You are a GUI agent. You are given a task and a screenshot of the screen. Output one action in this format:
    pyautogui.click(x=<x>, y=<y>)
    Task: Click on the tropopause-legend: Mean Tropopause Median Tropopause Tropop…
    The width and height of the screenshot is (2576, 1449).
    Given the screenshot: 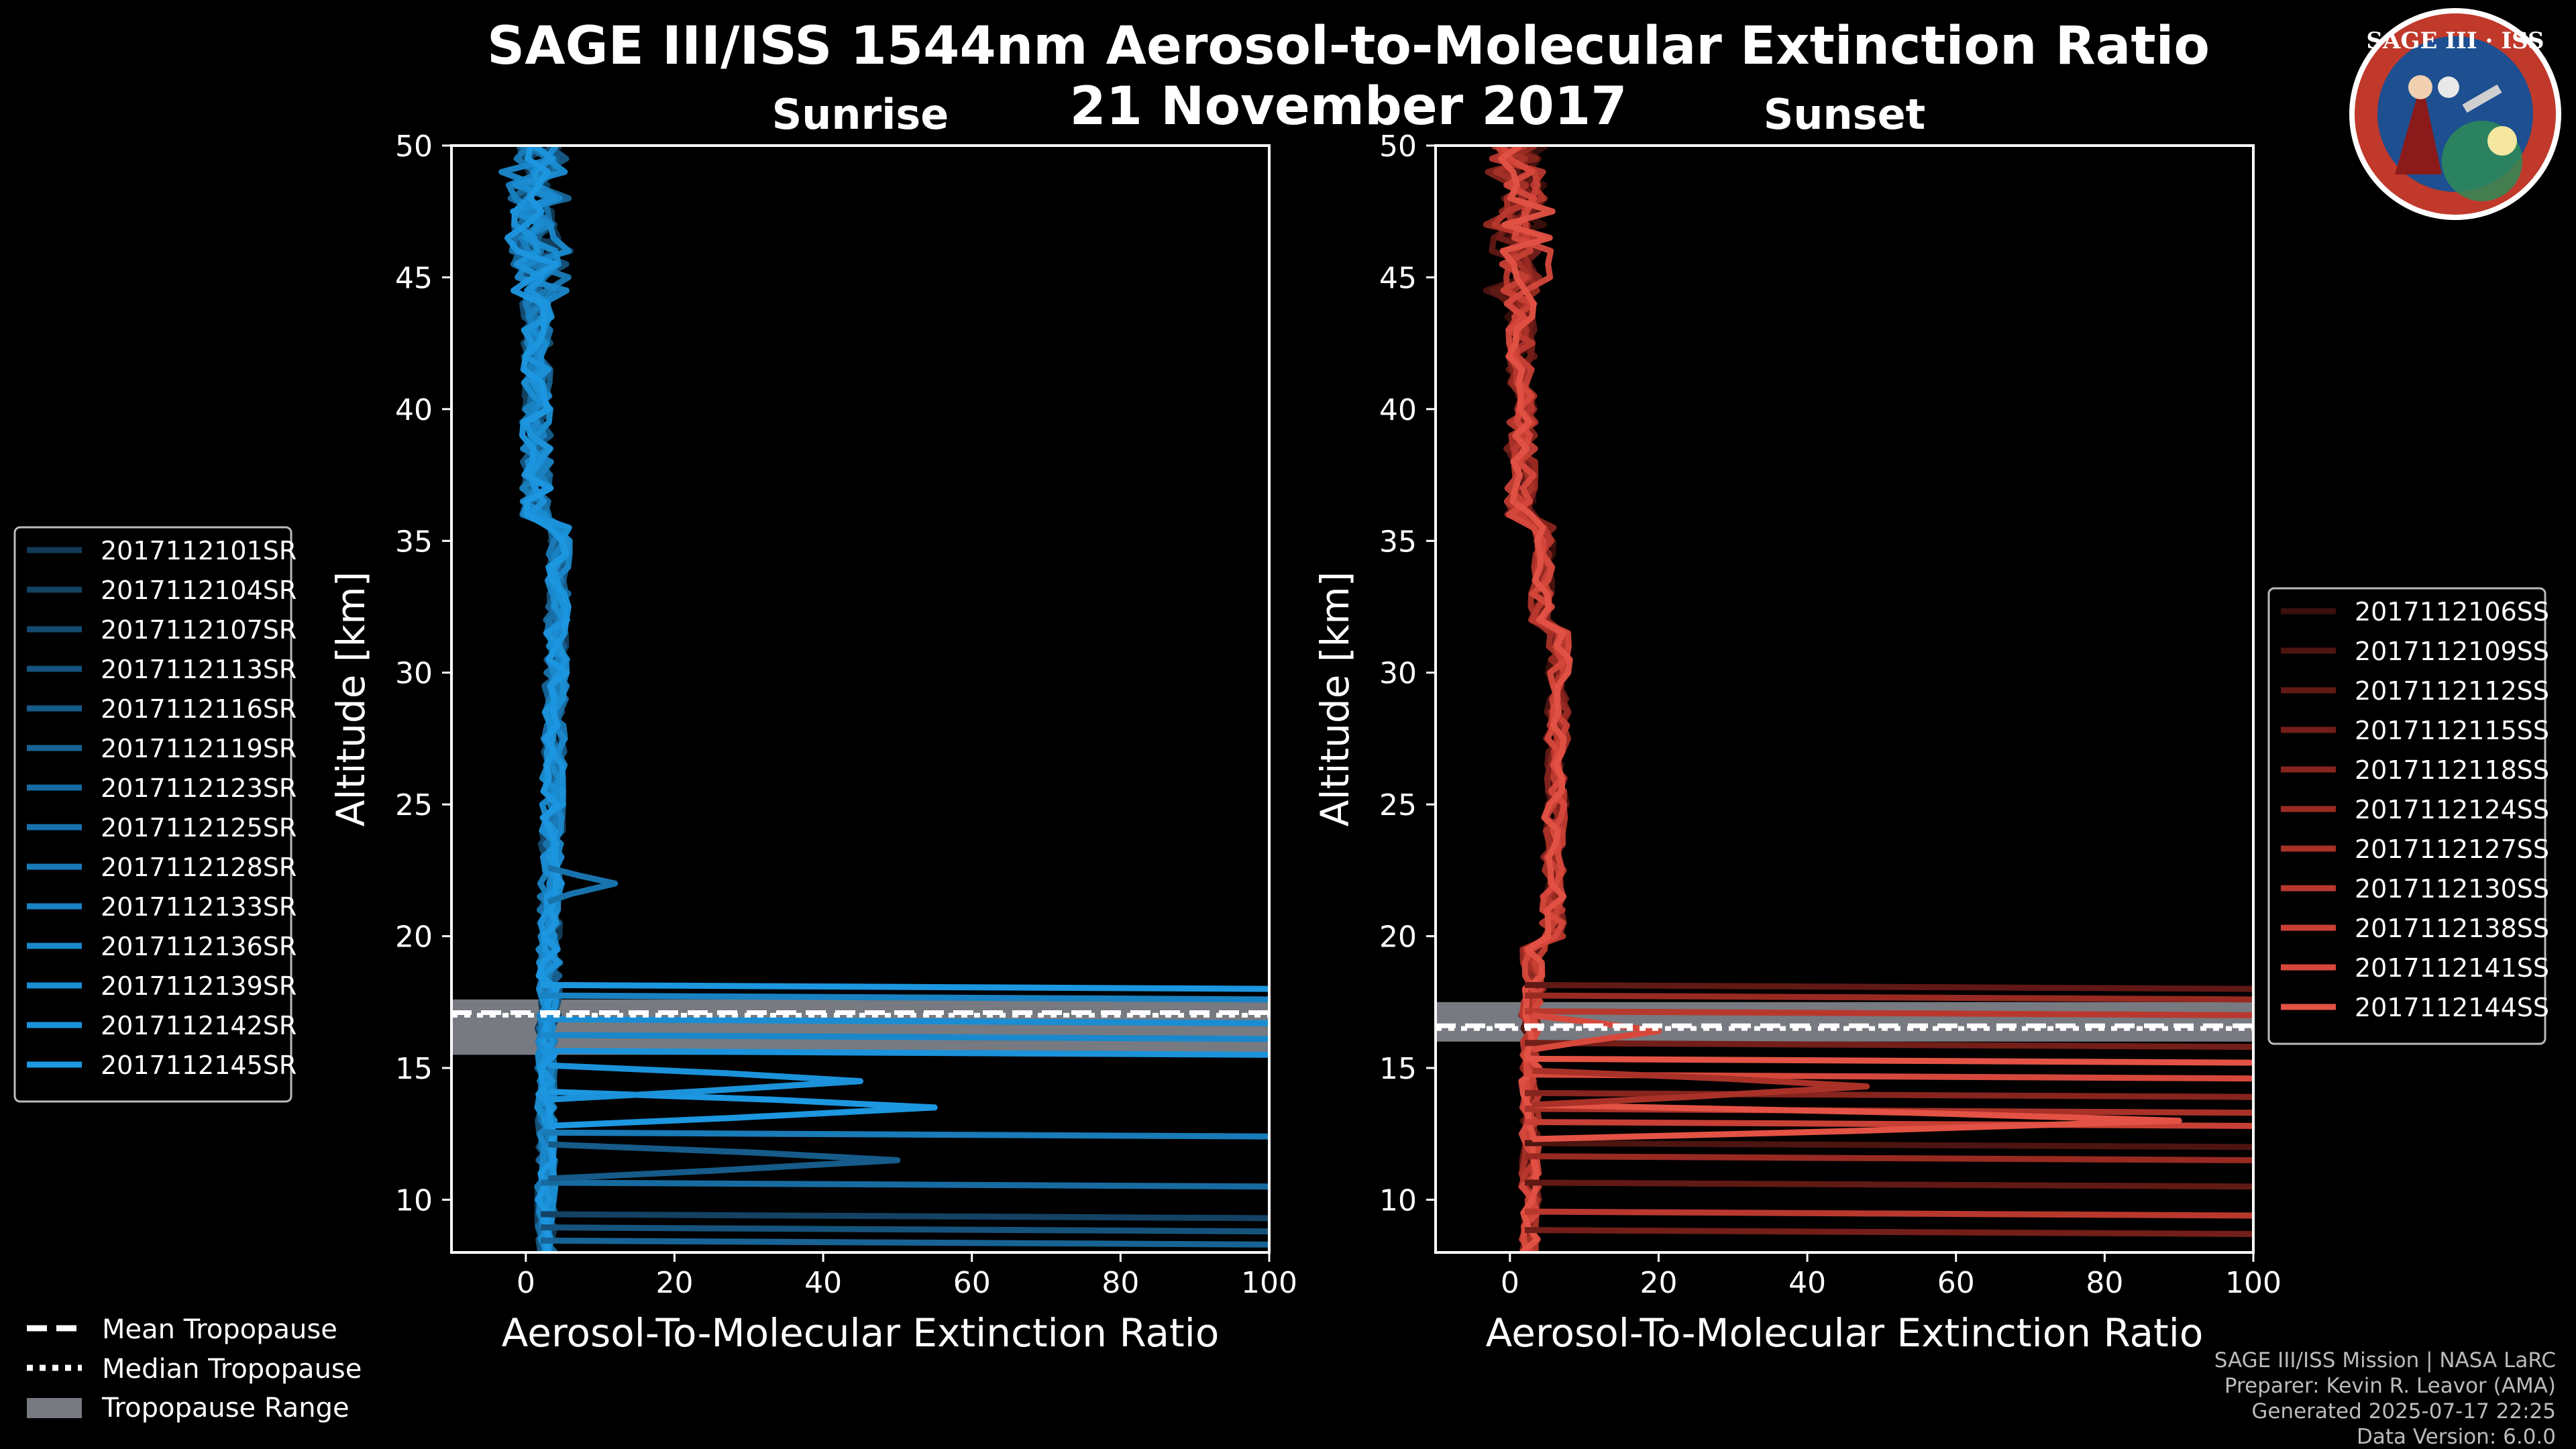 What is the action you would take?
    pyautogui.click(x=194, y=1369)
    